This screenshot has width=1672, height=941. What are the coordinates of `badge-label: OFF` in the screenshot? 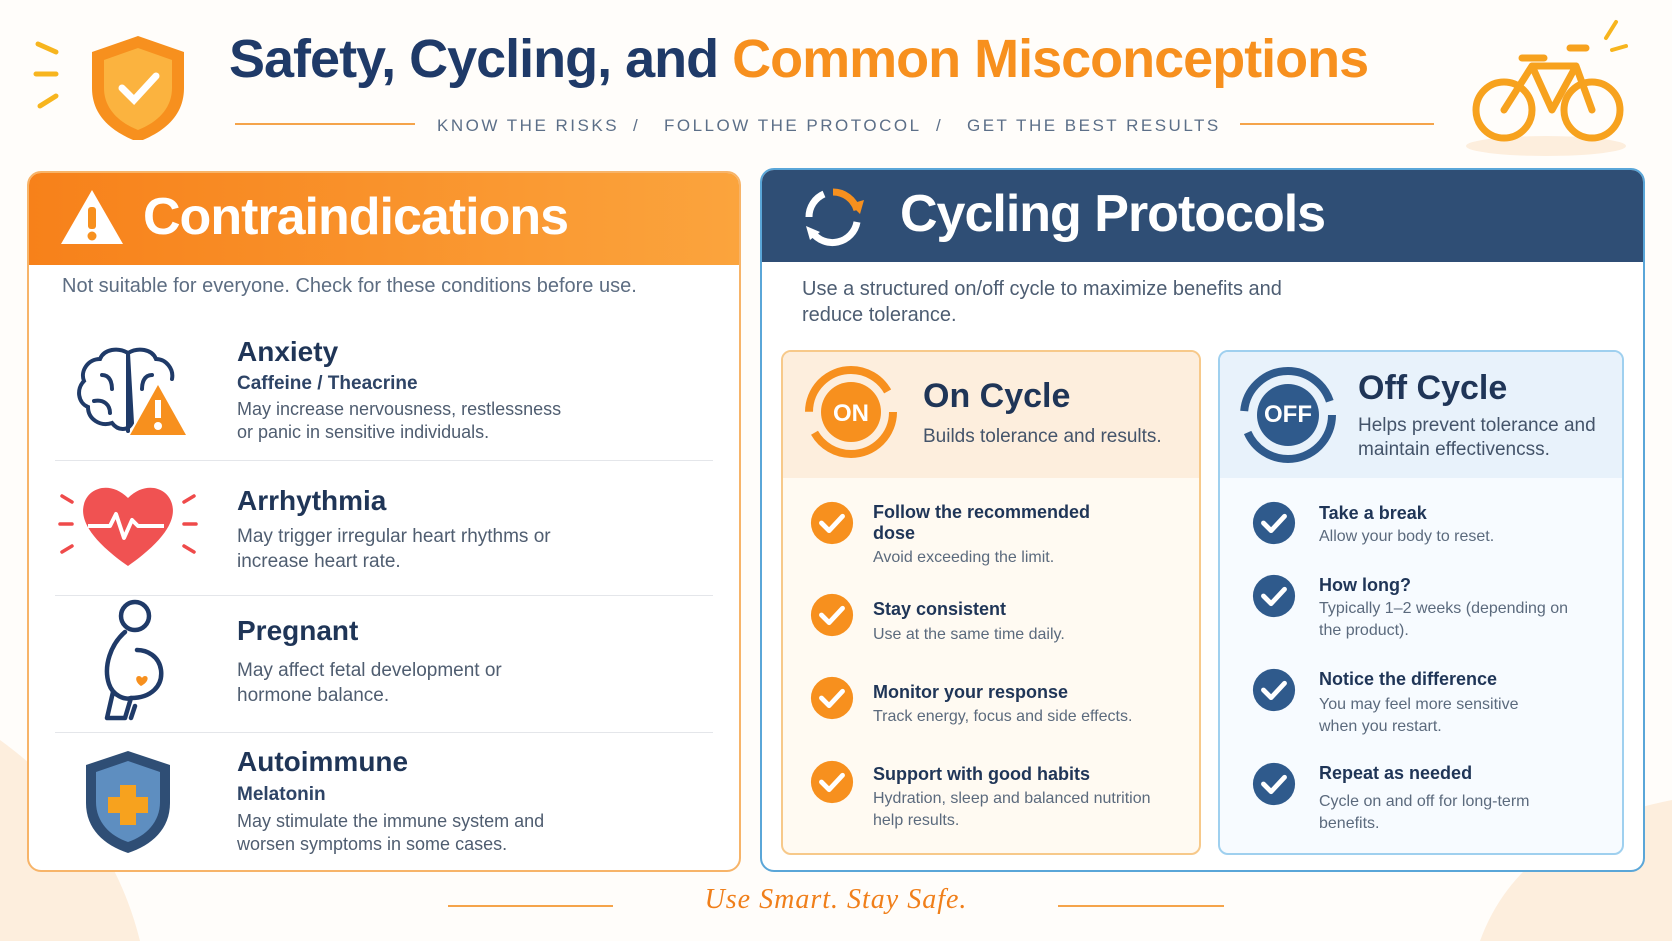 It's located at (1288, 414).